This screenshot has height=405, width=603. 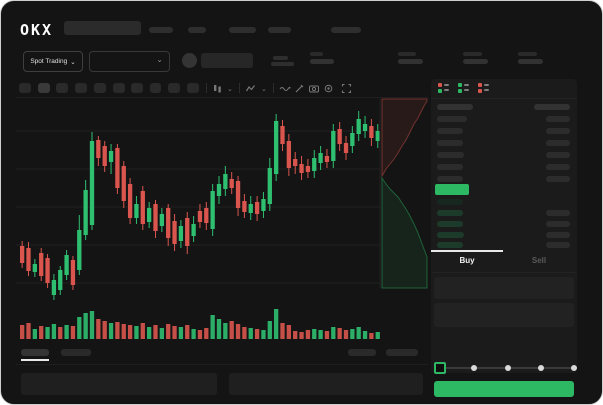 I want to click on buy-button, so click(x=504, y=389).